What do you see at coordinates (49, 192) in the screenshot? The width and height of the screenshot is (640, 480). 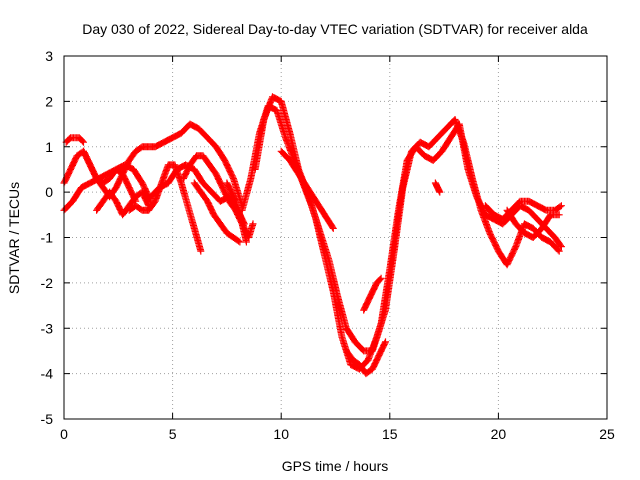 I see `y-tick-label: 0` at bounding box center [49, 192].